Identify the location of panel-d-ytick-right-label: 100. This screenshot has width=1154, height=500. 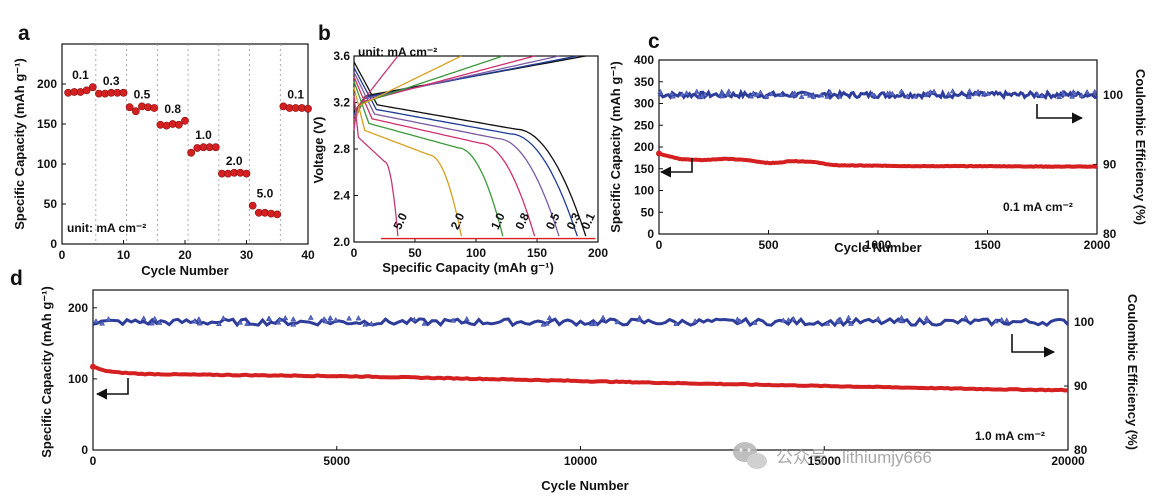
(1084, 322).